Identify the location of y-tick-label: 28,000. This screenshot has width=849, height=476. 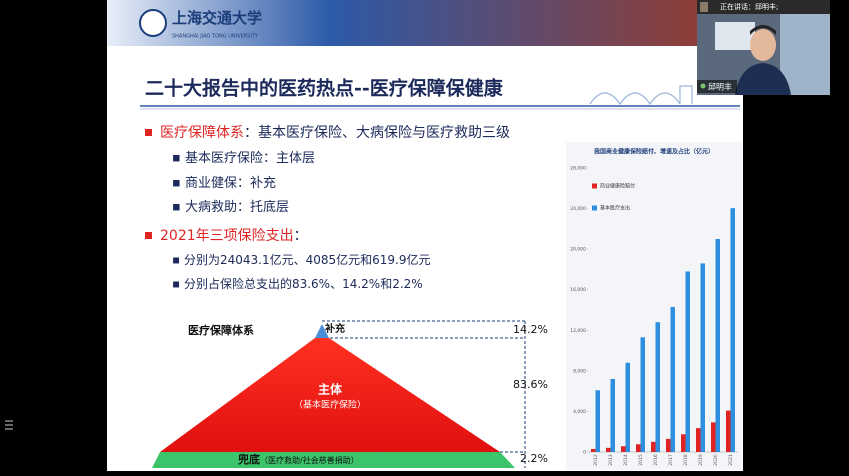
(578, 169).